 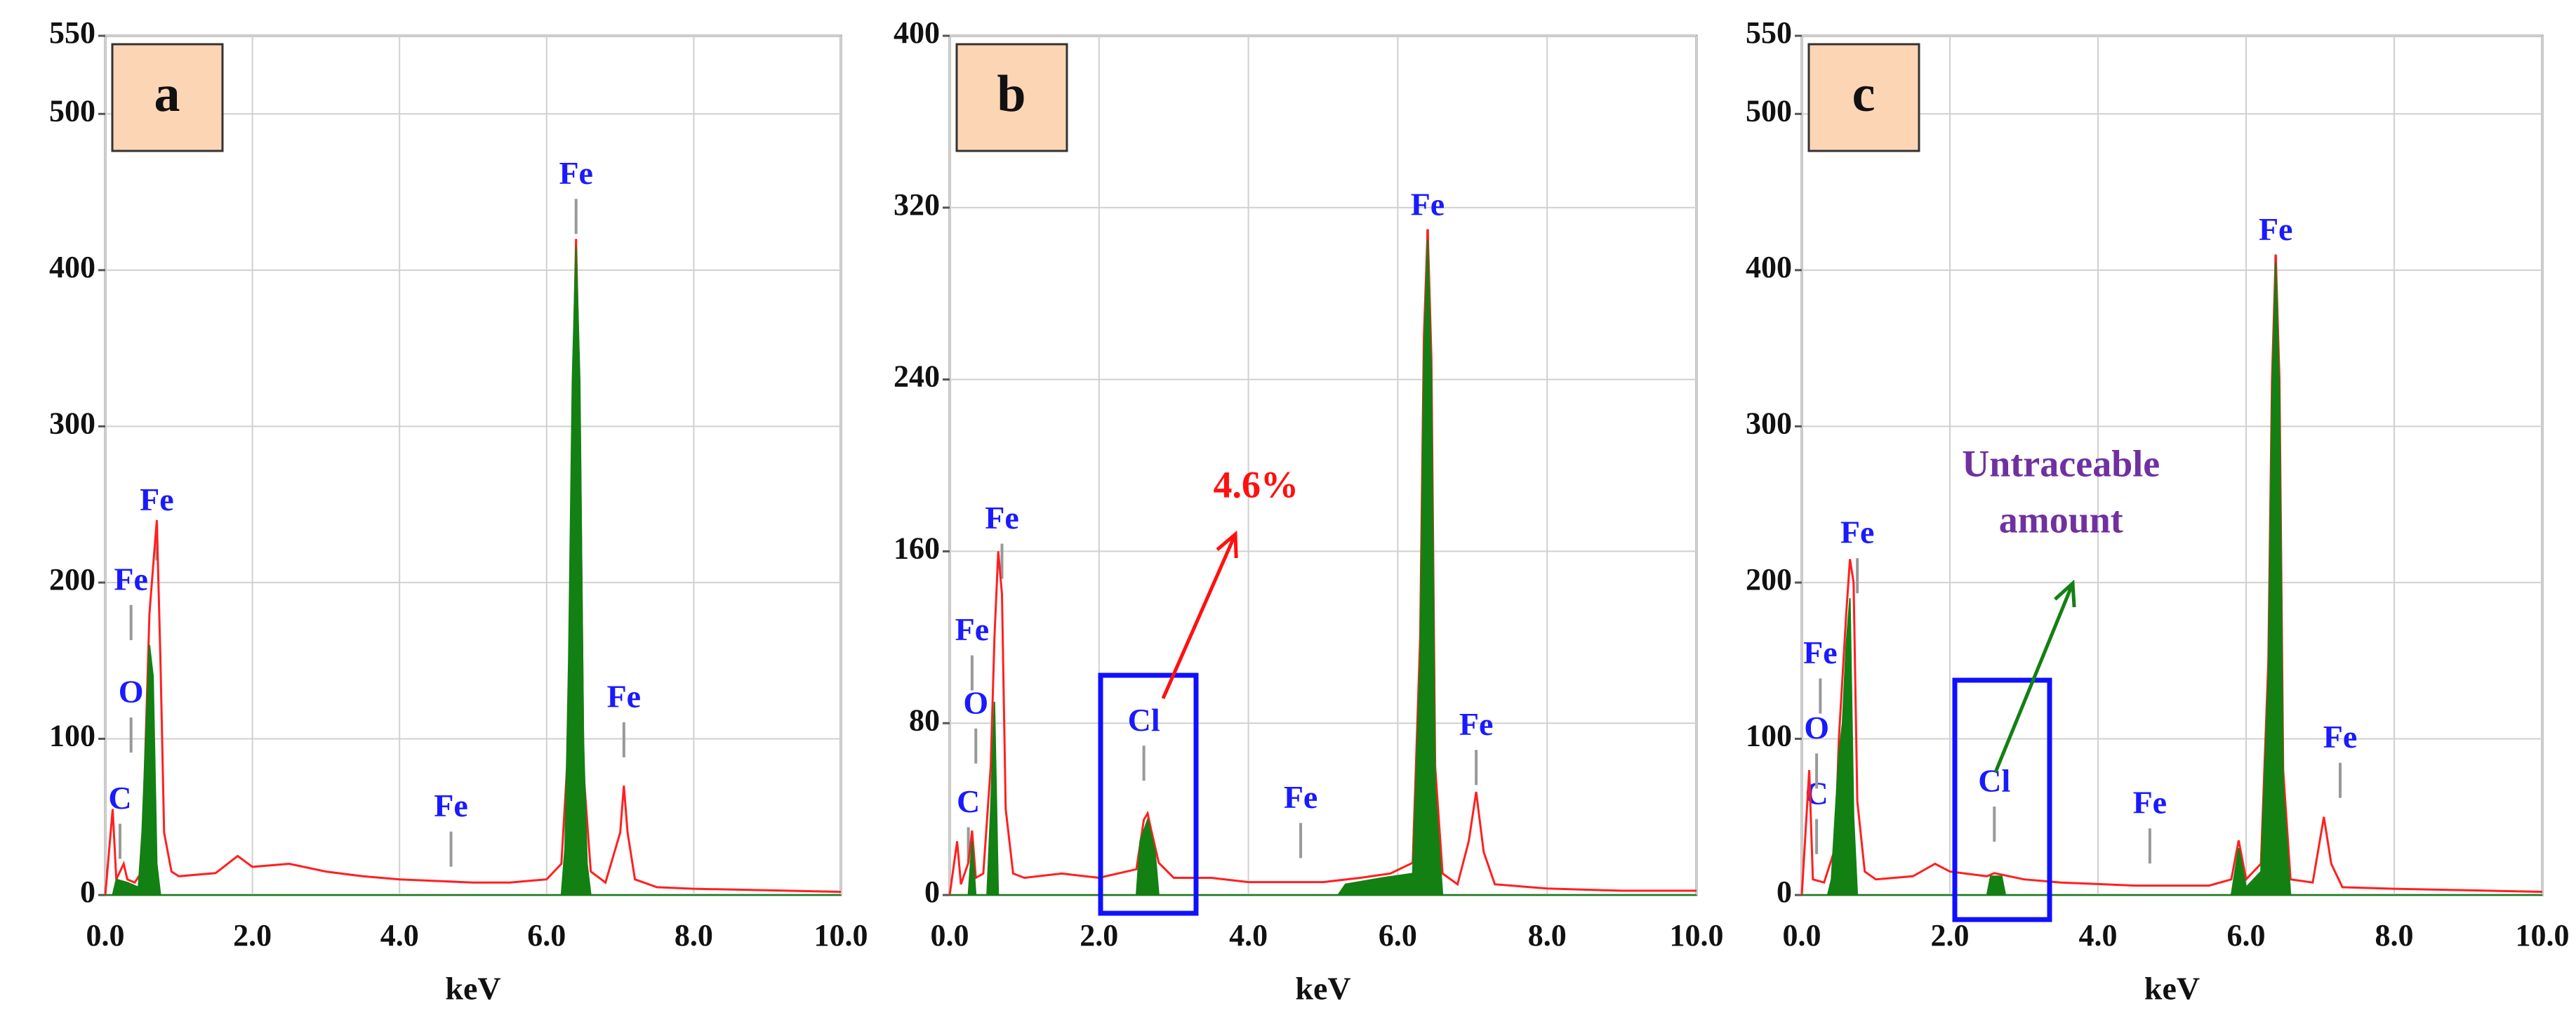 I want to click on annotation-line: Untraceable, so click(x=2061, y=464).